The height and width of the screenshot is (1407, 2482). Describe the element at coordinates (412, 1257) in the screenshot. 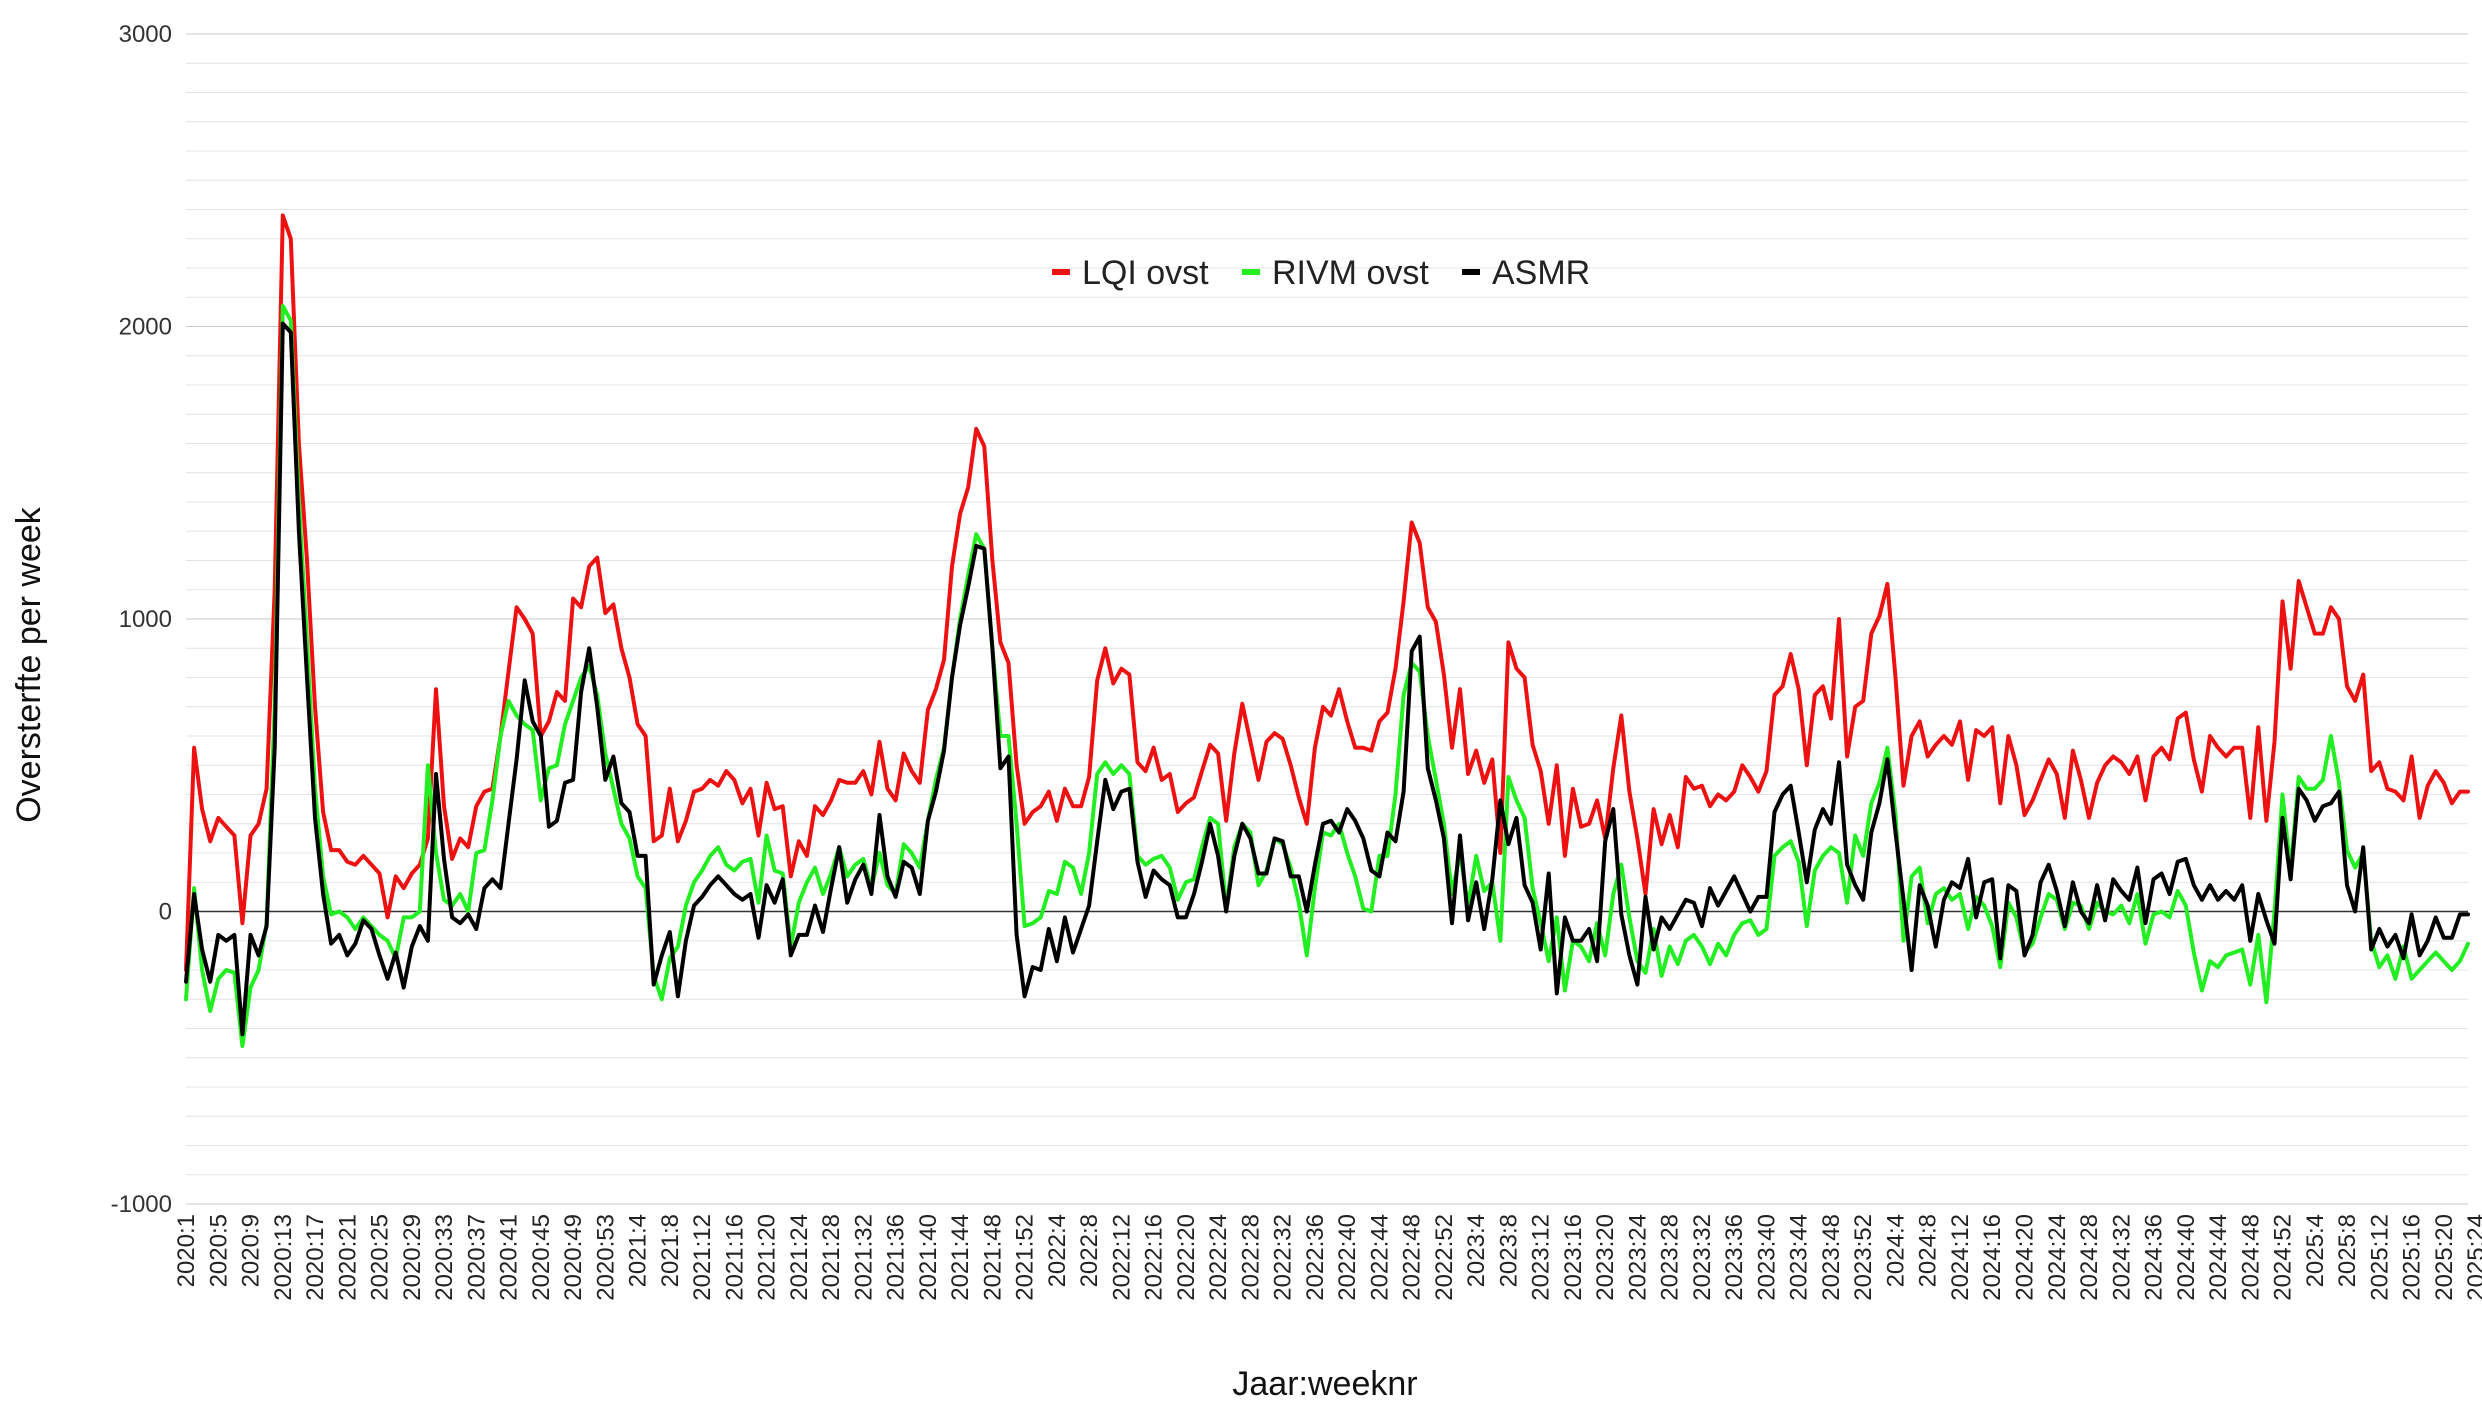

I see `x-tick-label: 2020:29` at that location.